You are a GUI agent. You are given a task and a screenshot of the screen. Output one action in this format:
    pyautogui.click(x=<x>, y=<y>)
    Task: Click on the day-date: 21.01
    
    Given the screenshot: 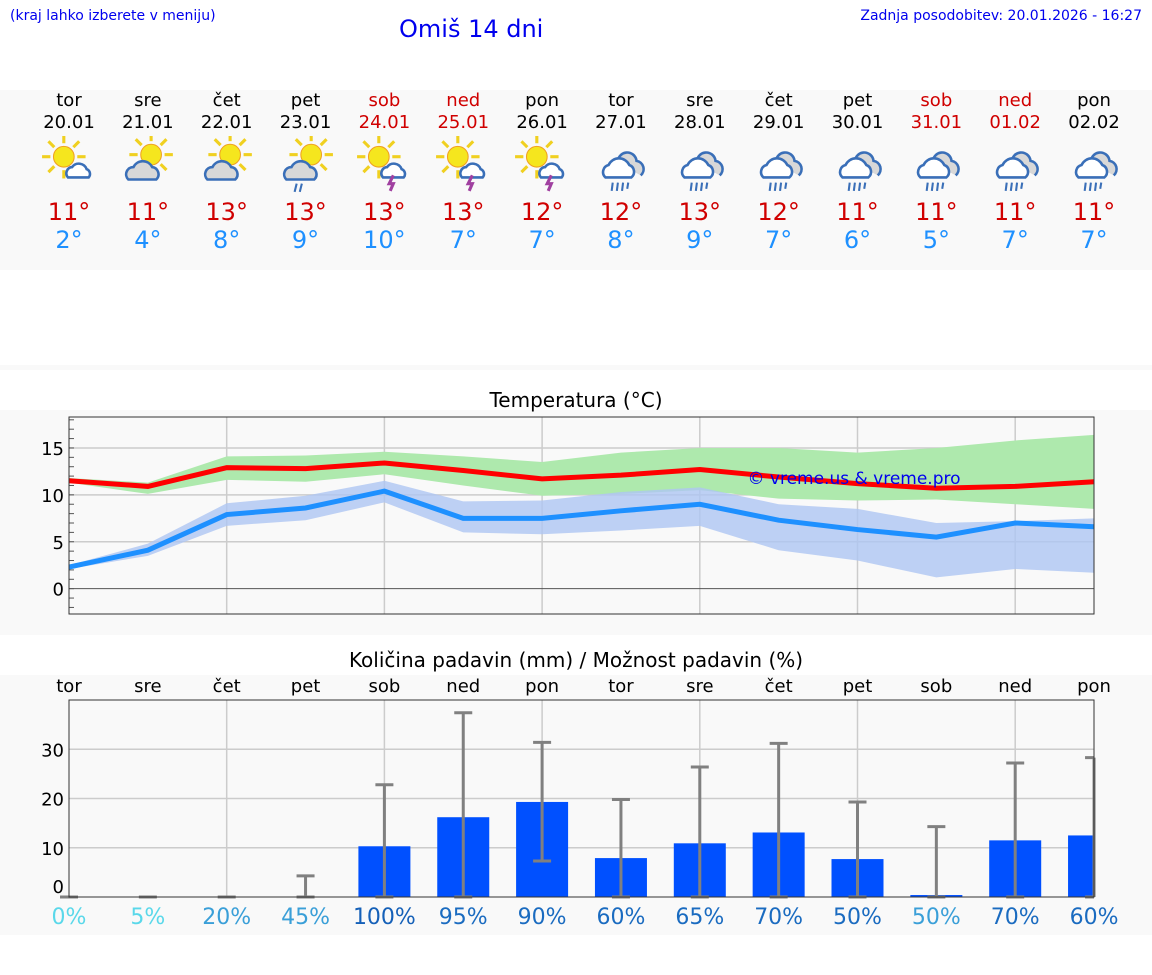 What is the action you would take?
    pyautogui.click(x=148, y=122)
    